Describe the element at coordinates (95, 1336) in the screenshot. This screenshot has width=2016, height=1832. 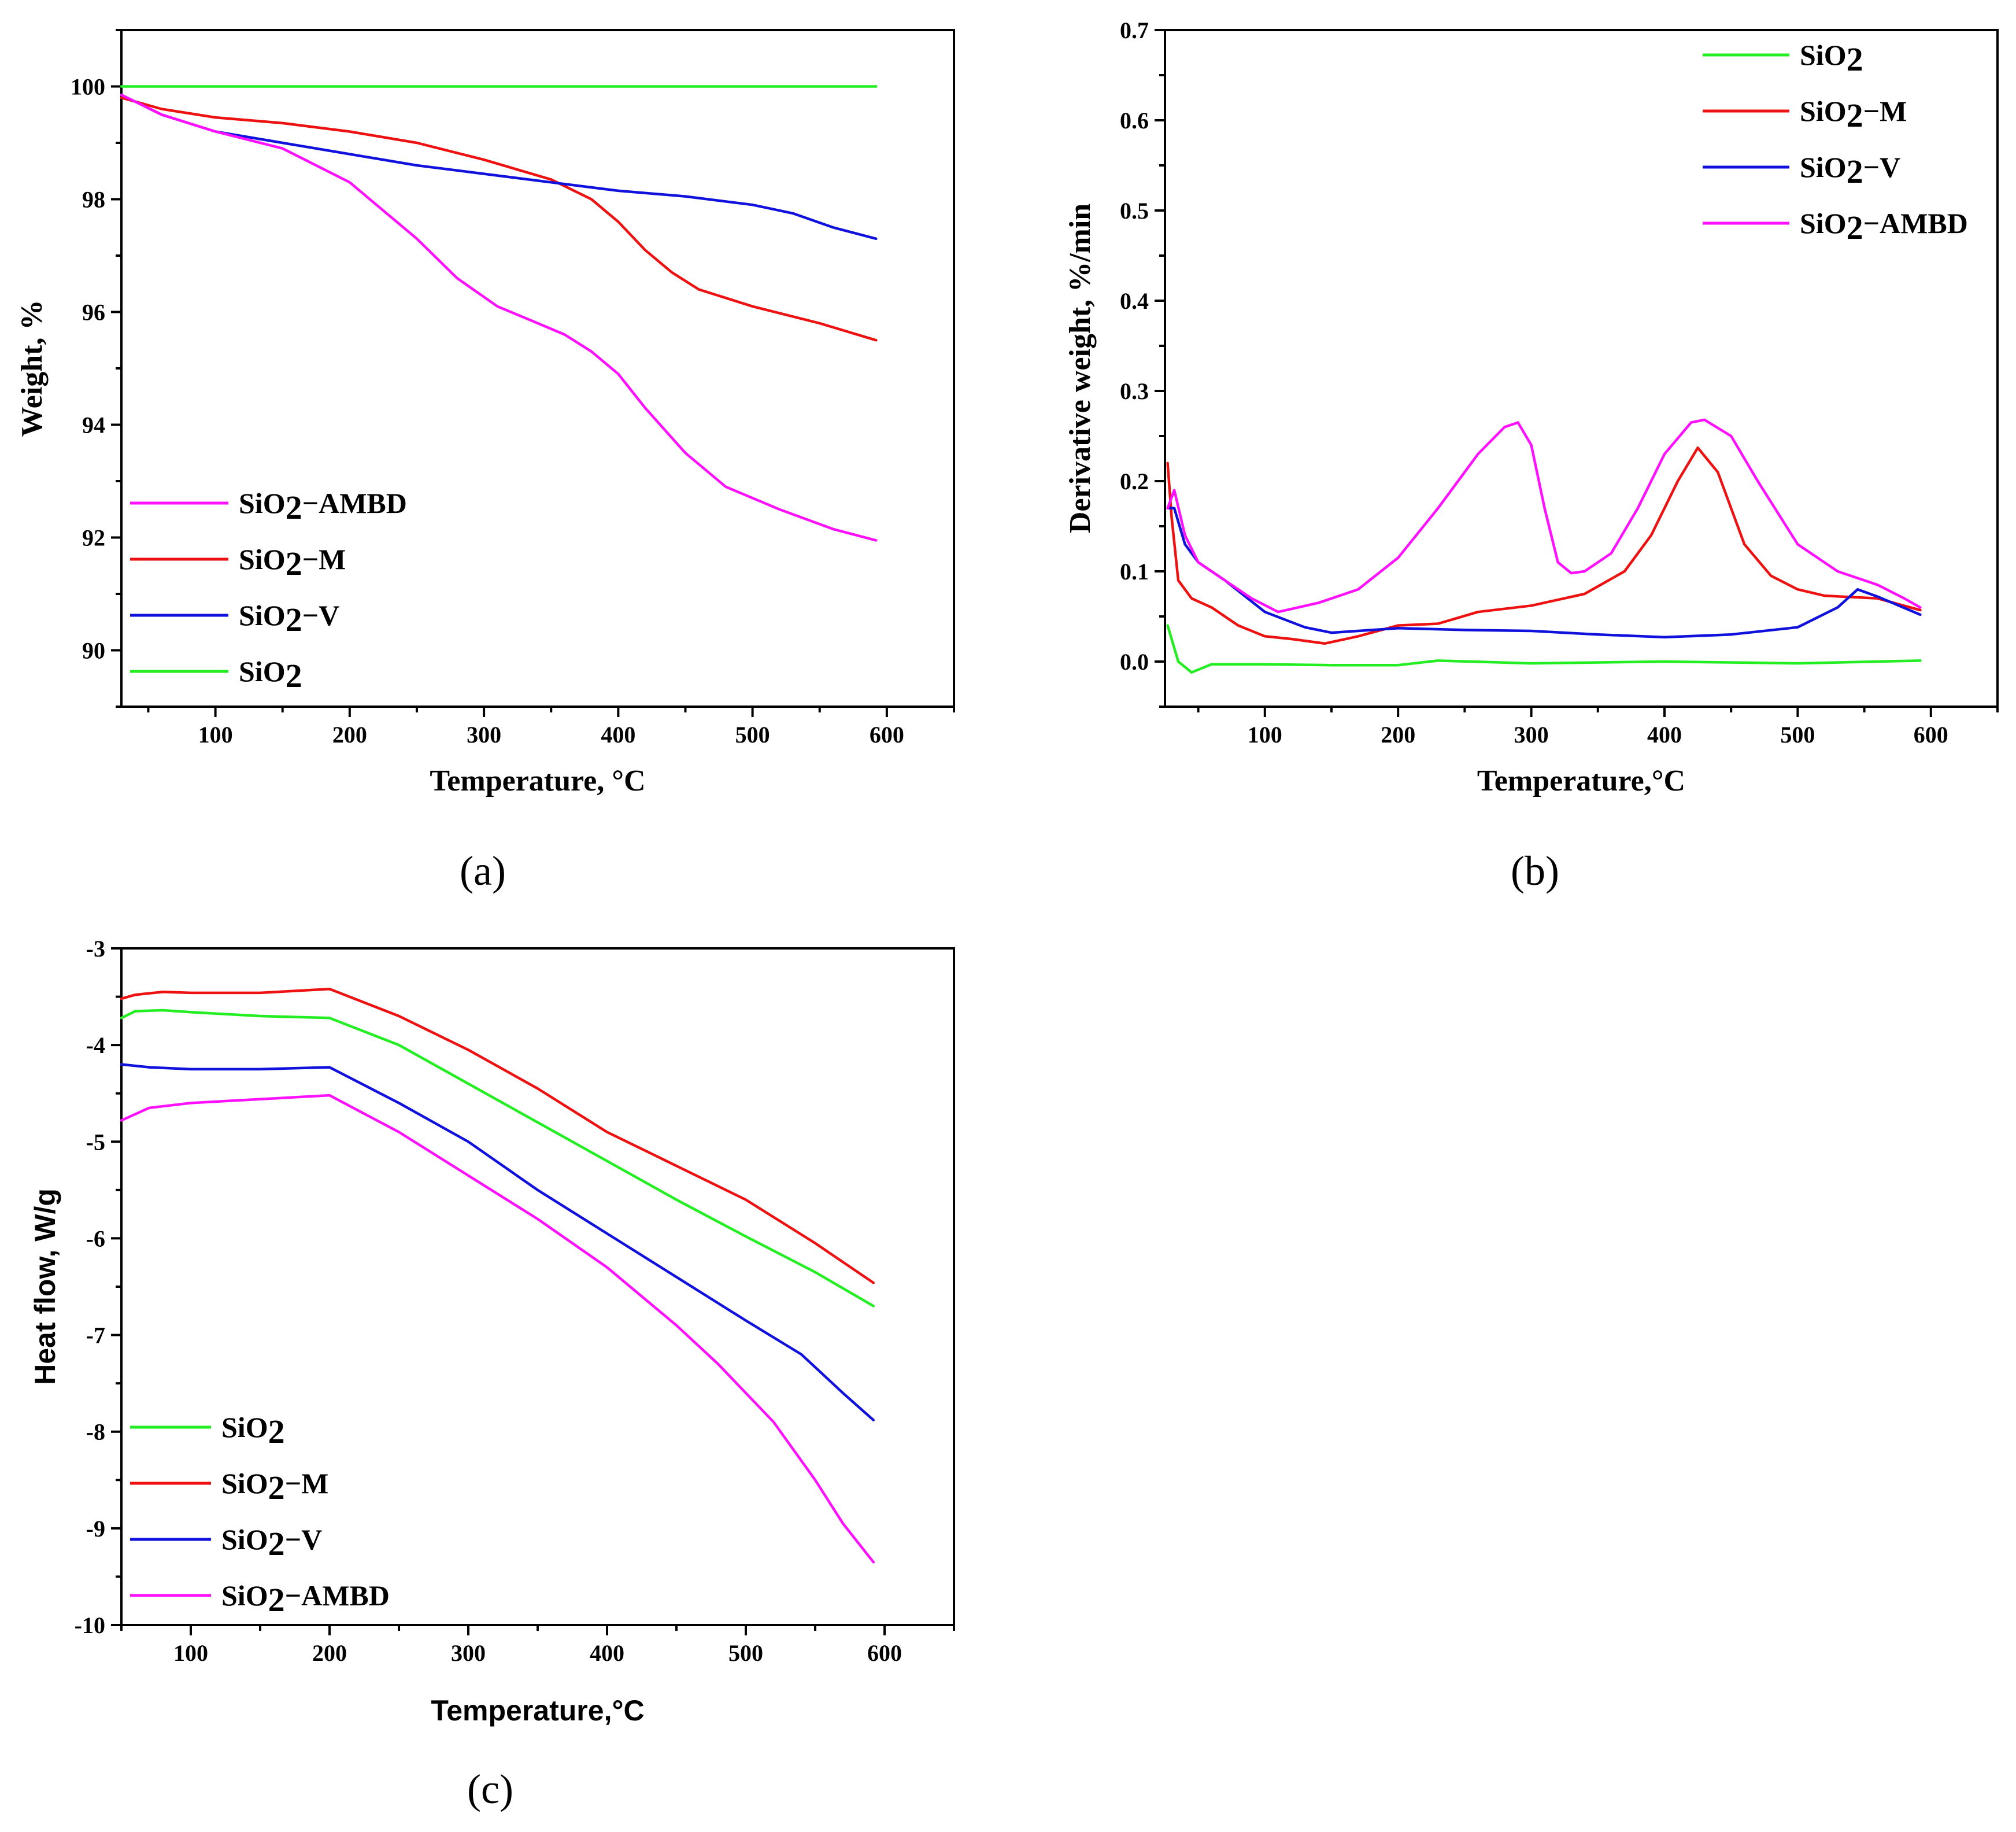
I see `y-tick-label: -7` at that location.